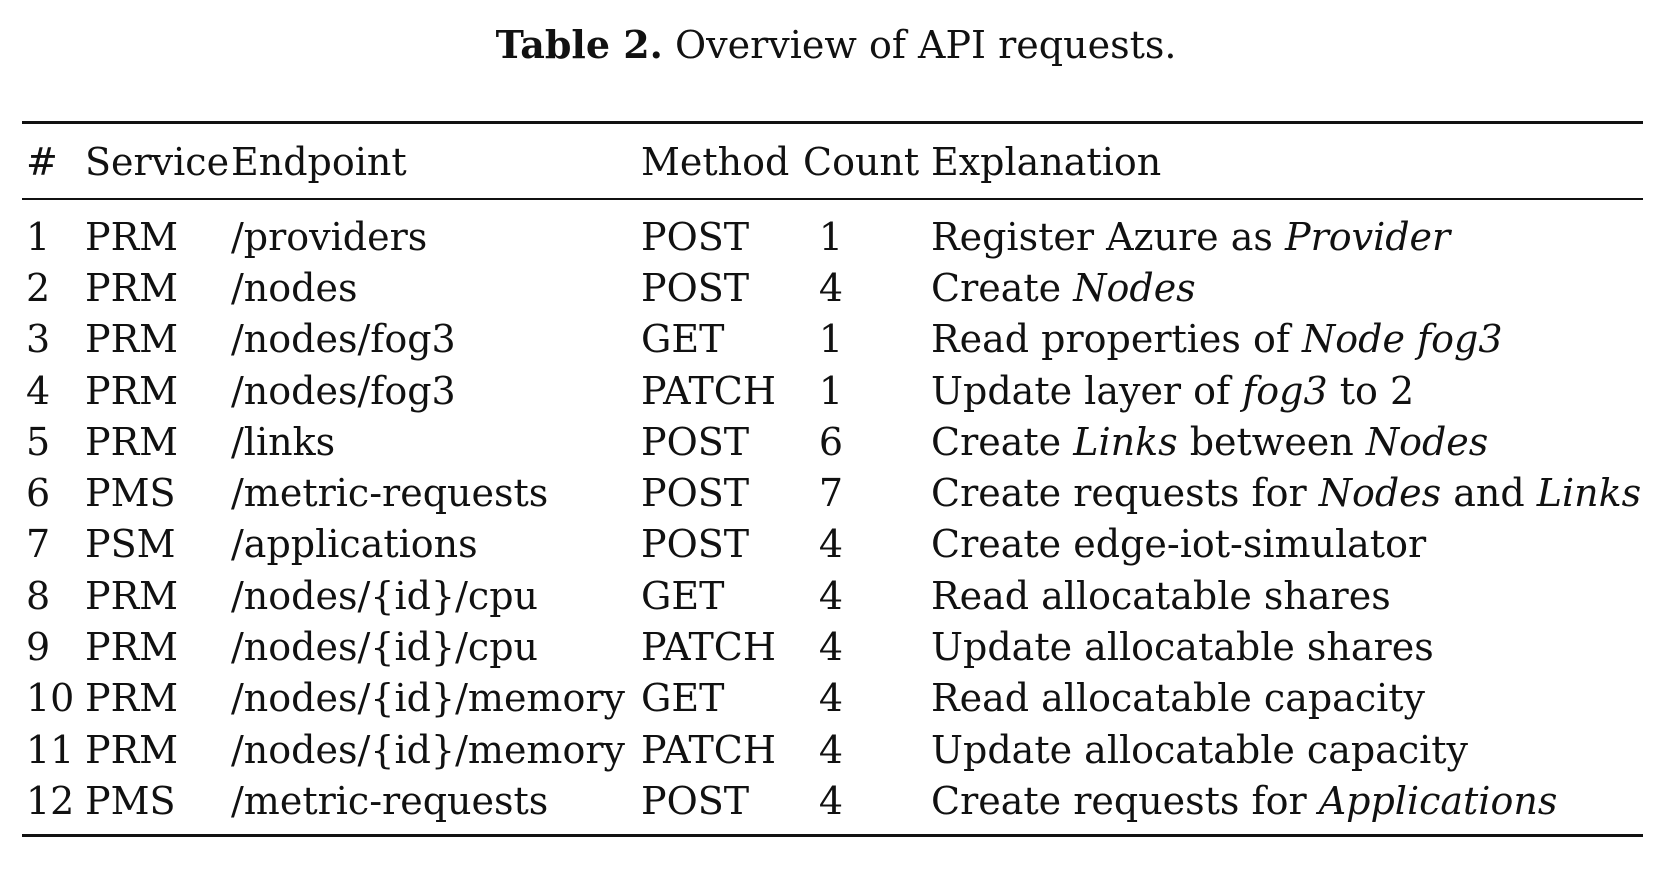  I want to click on cell-num: 8, so click(38, 595).